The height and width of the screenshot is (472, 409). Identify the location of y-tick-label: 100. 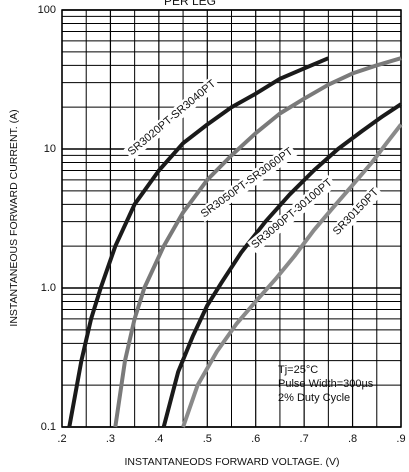
(47, 10).